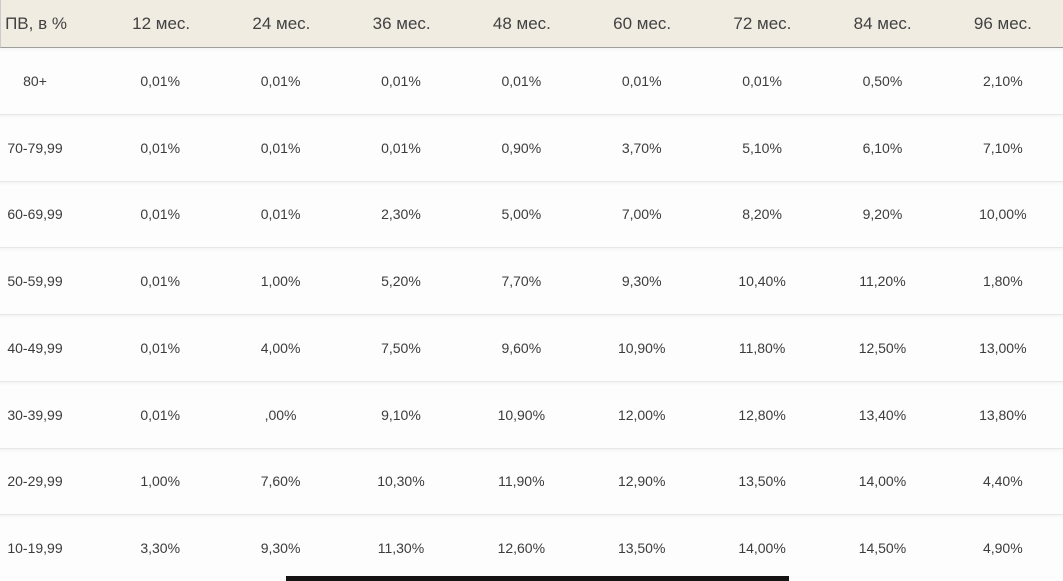  I want to click on rate-cell: 2,30%, so click(401, 214).